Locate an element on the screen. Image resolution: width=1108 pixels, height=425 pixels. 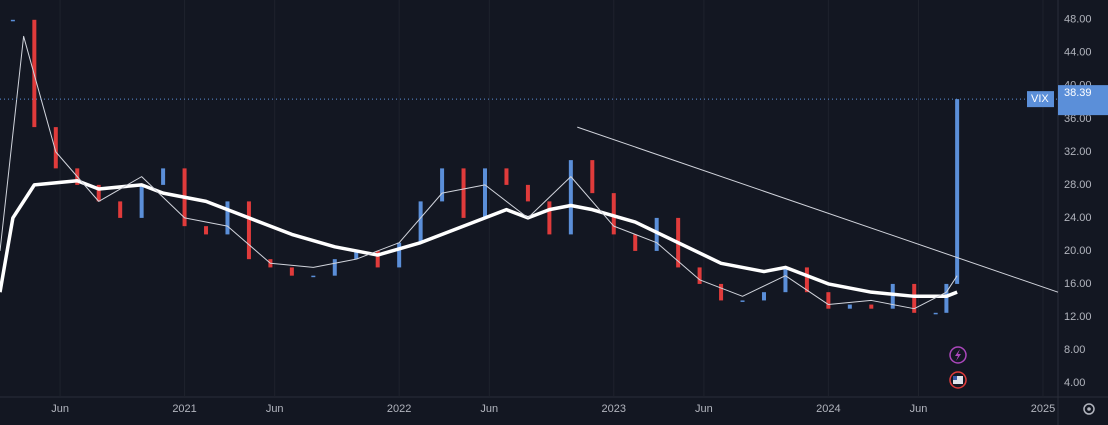
x-tick-label: 2024 is located at coordinates (828, 409).